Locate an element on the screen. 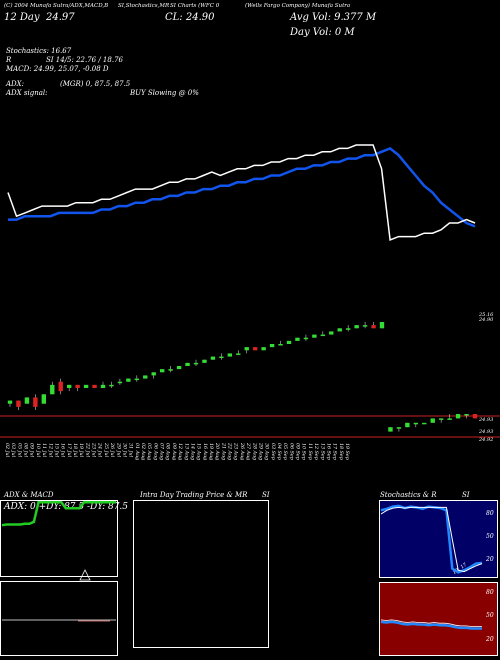 The image size is (500, 660). date-tick-label: 02 Jul is located at coordinates (7, 450).